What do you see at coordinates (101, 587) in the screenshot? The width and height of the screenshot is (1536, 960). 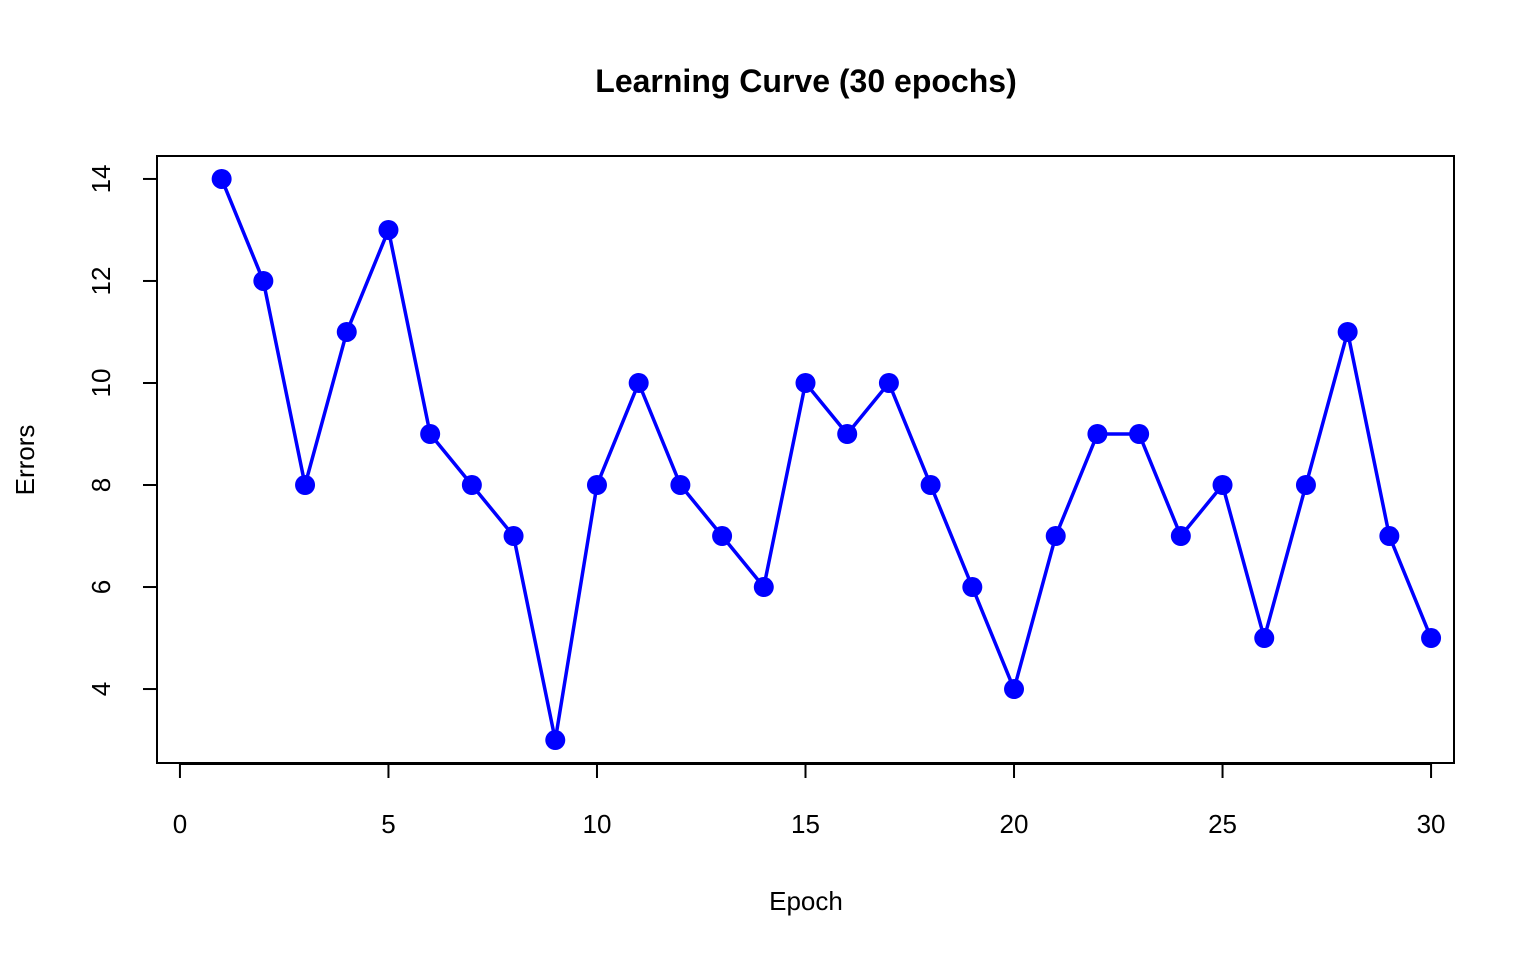 I see `y-tick-label: 6` at bounding box center [101, 587].